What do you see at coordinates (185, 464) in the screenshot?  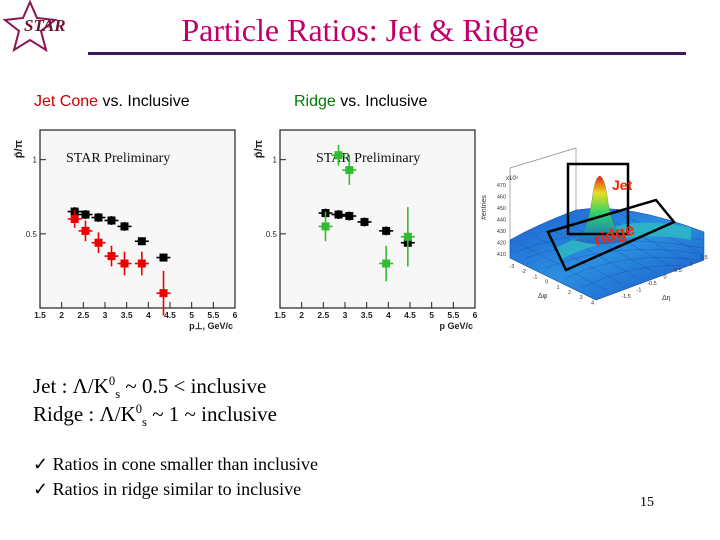 I see `bullet-text: Ratios in cone smaller than inclusive` at bounding box center [185, 464].